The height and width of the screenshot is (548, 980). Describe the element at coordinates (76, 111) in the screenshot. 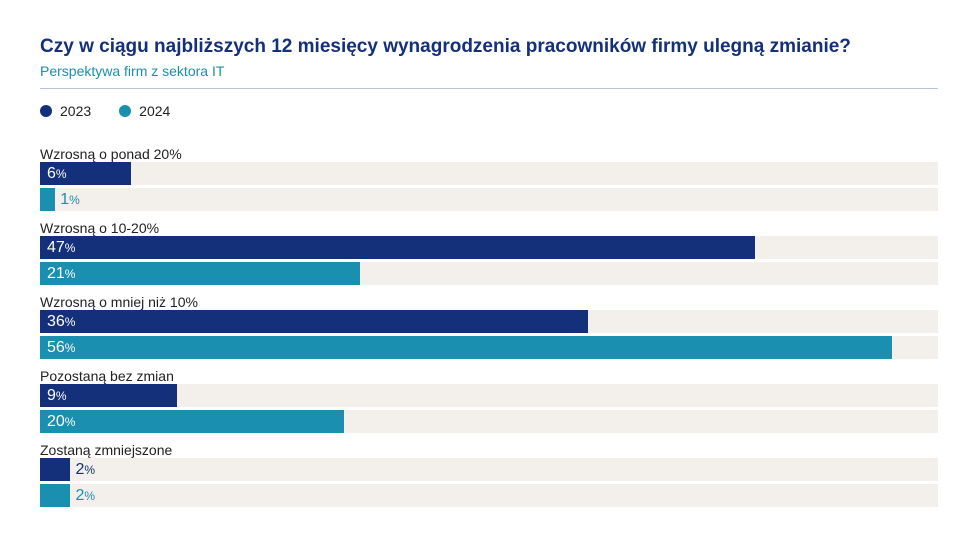

I see `legend-label-2023: 2023` at that location.